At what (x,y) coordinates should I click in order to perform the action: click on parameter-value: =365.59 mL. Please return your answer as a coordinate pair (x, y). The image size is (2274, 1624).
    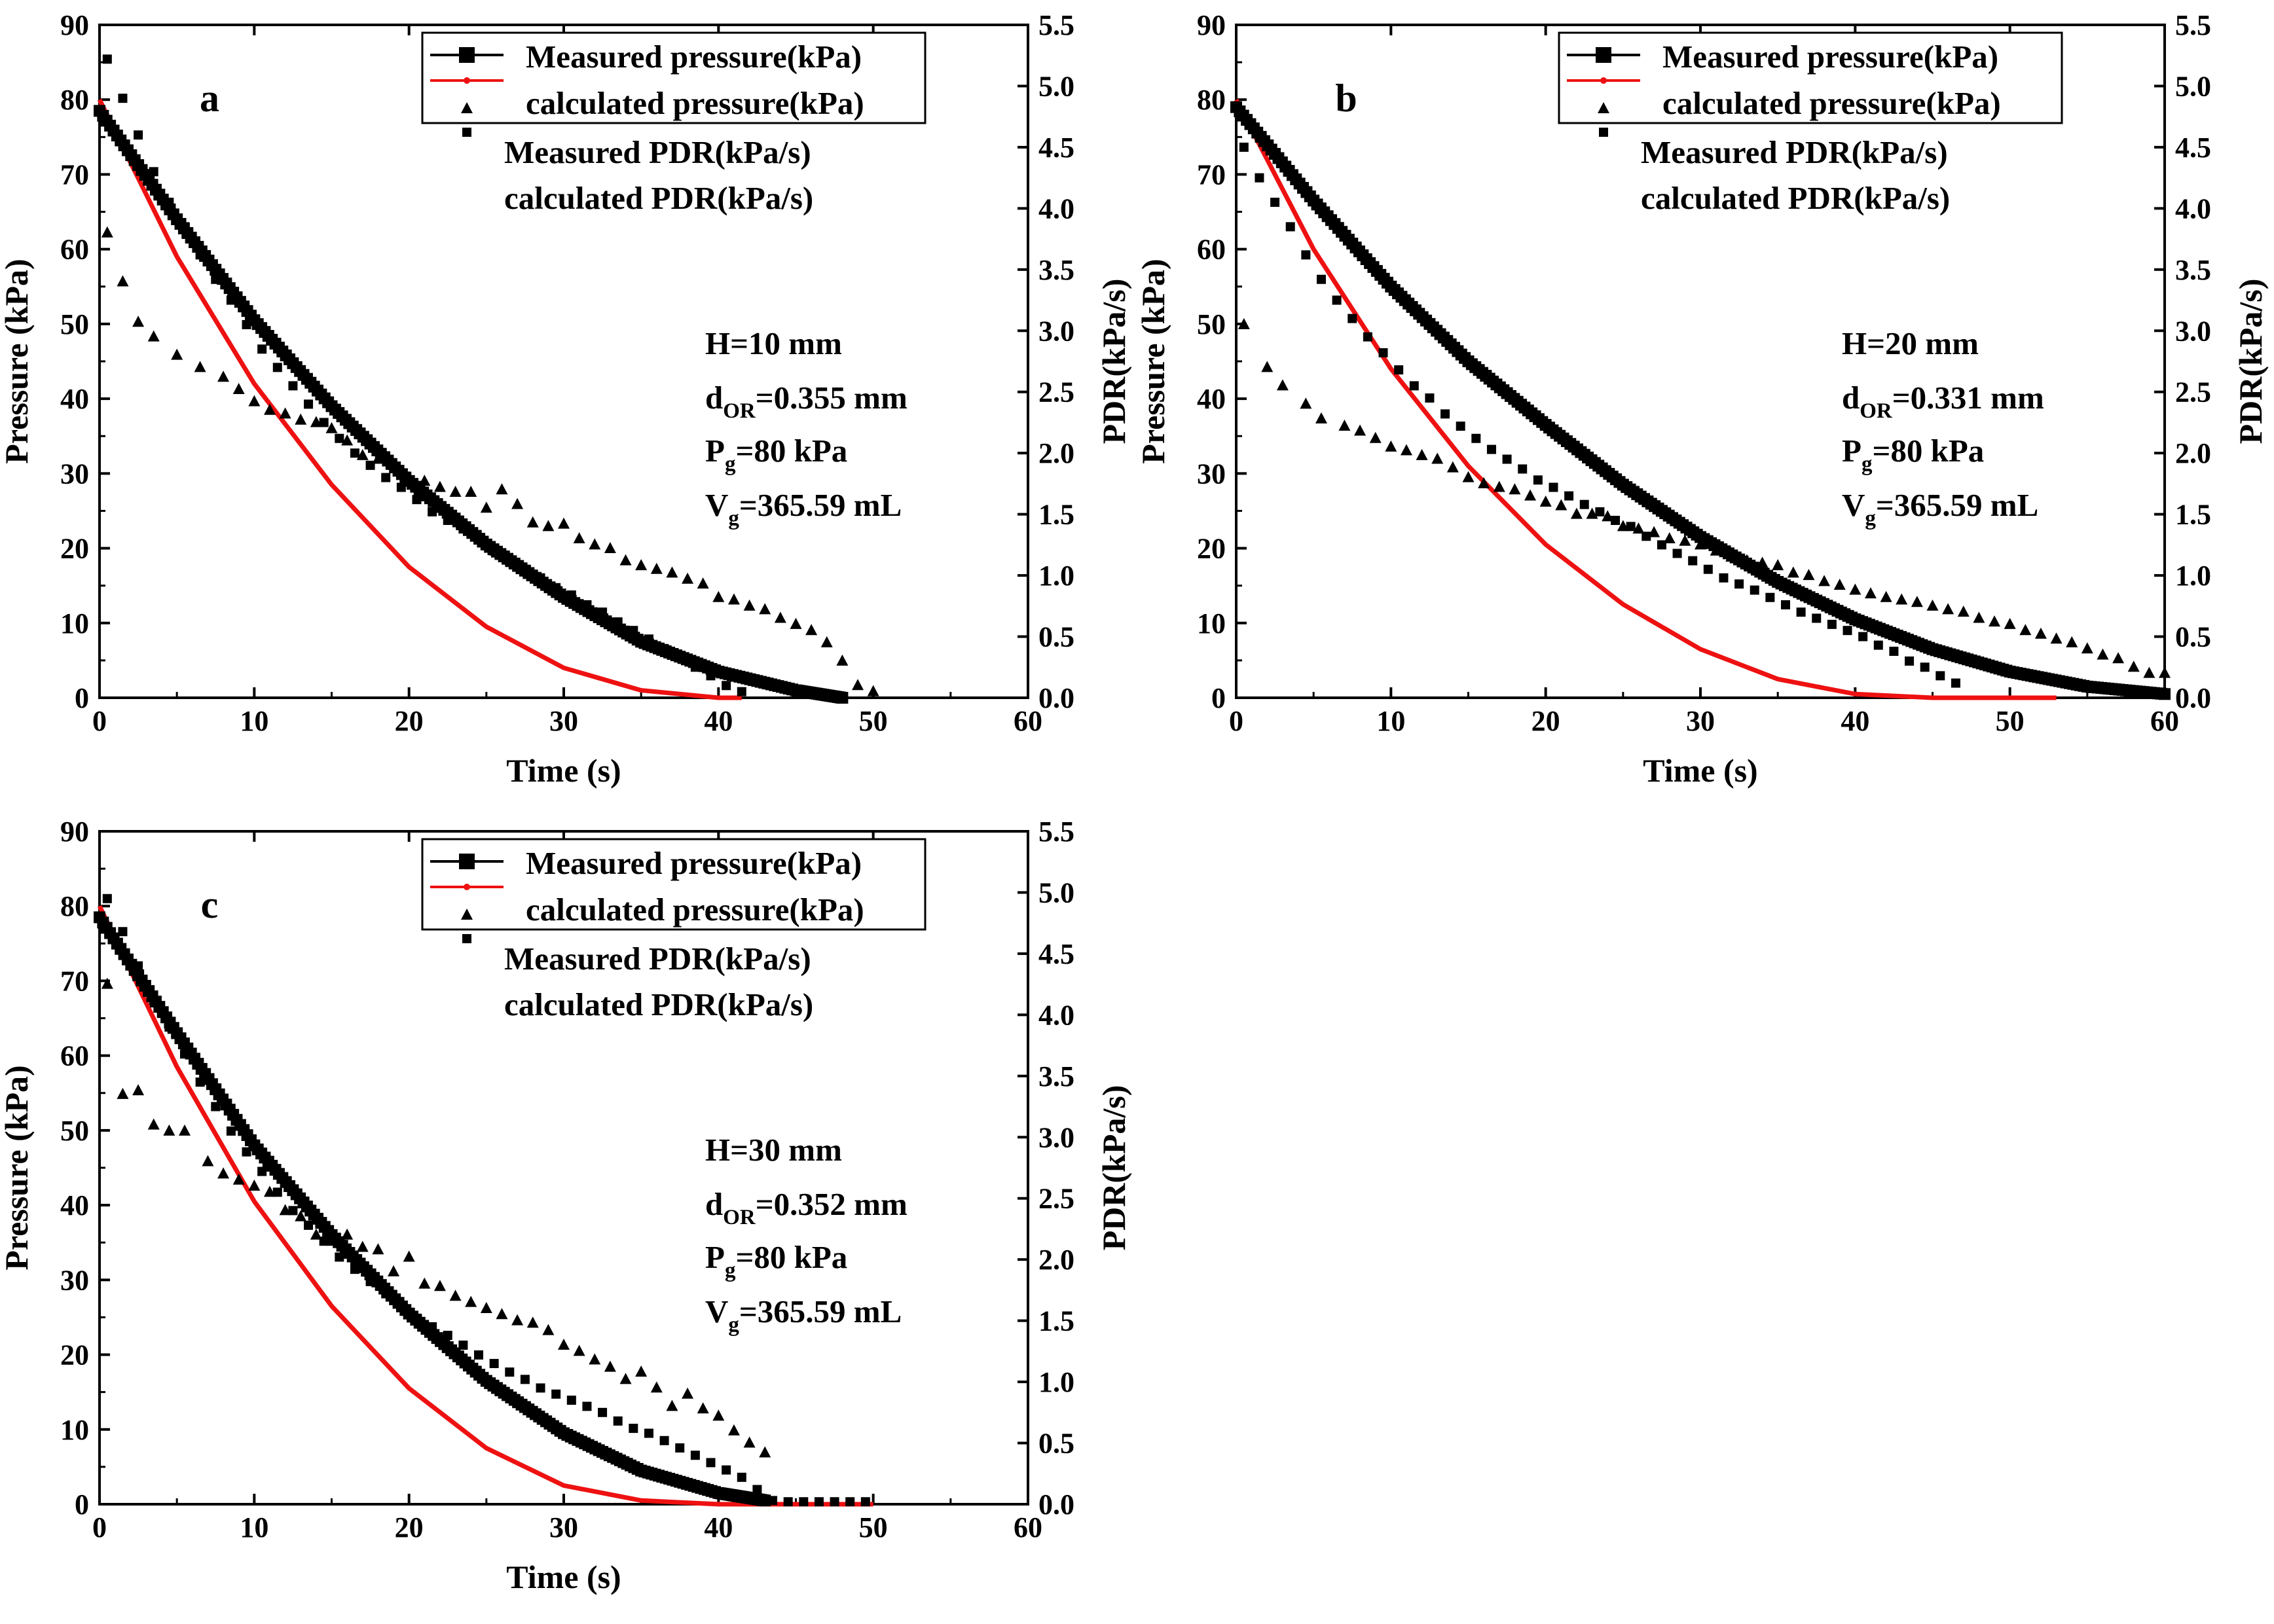
    Looking at the image, I should click on (820, 1311).